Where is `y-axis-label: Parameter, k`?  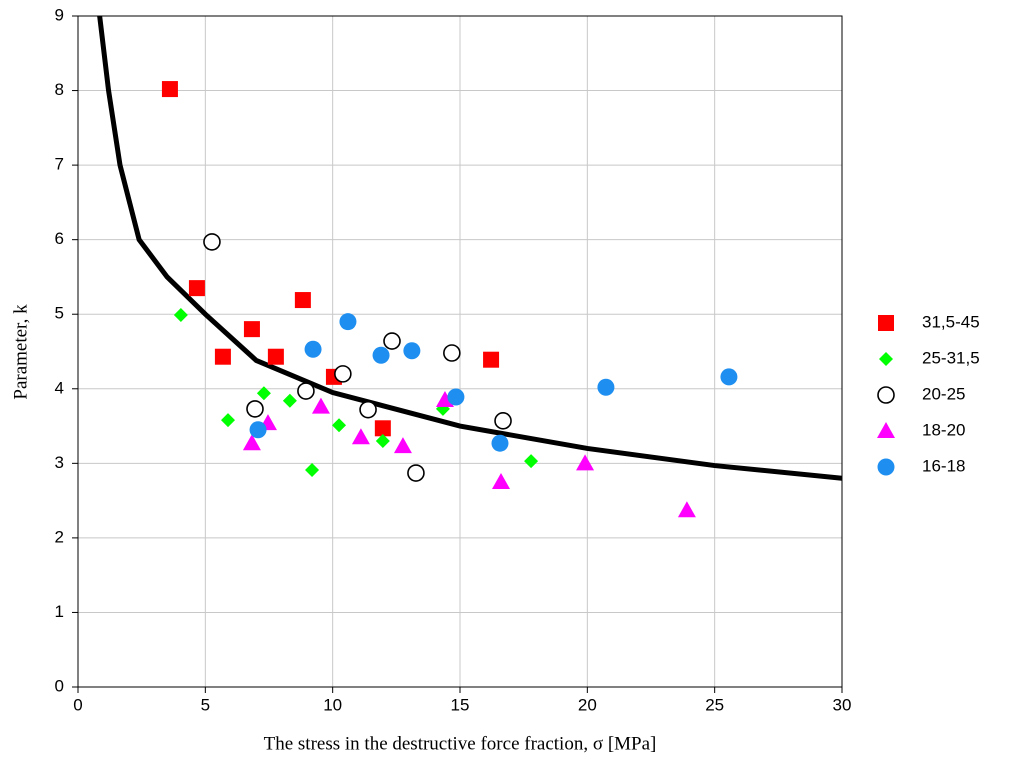
y-axis-label: Parameter, k is located at coordinates (20, 352).